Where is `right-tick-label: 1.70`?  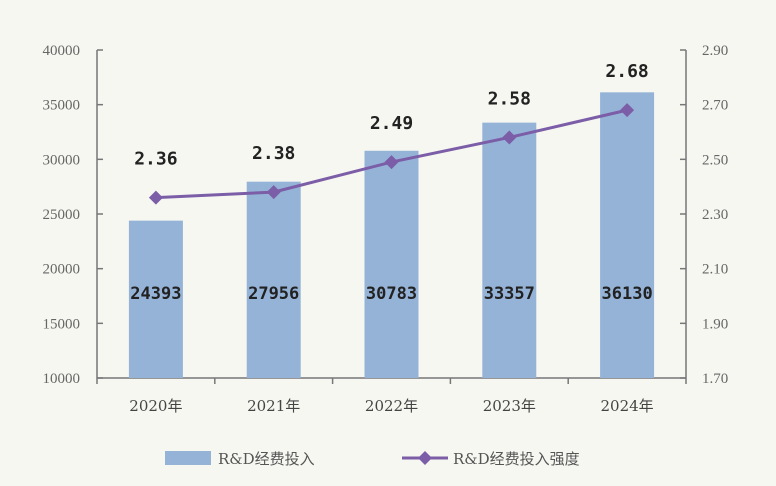 right-tick-label: 1.70 is located at coordinates (715, 379).